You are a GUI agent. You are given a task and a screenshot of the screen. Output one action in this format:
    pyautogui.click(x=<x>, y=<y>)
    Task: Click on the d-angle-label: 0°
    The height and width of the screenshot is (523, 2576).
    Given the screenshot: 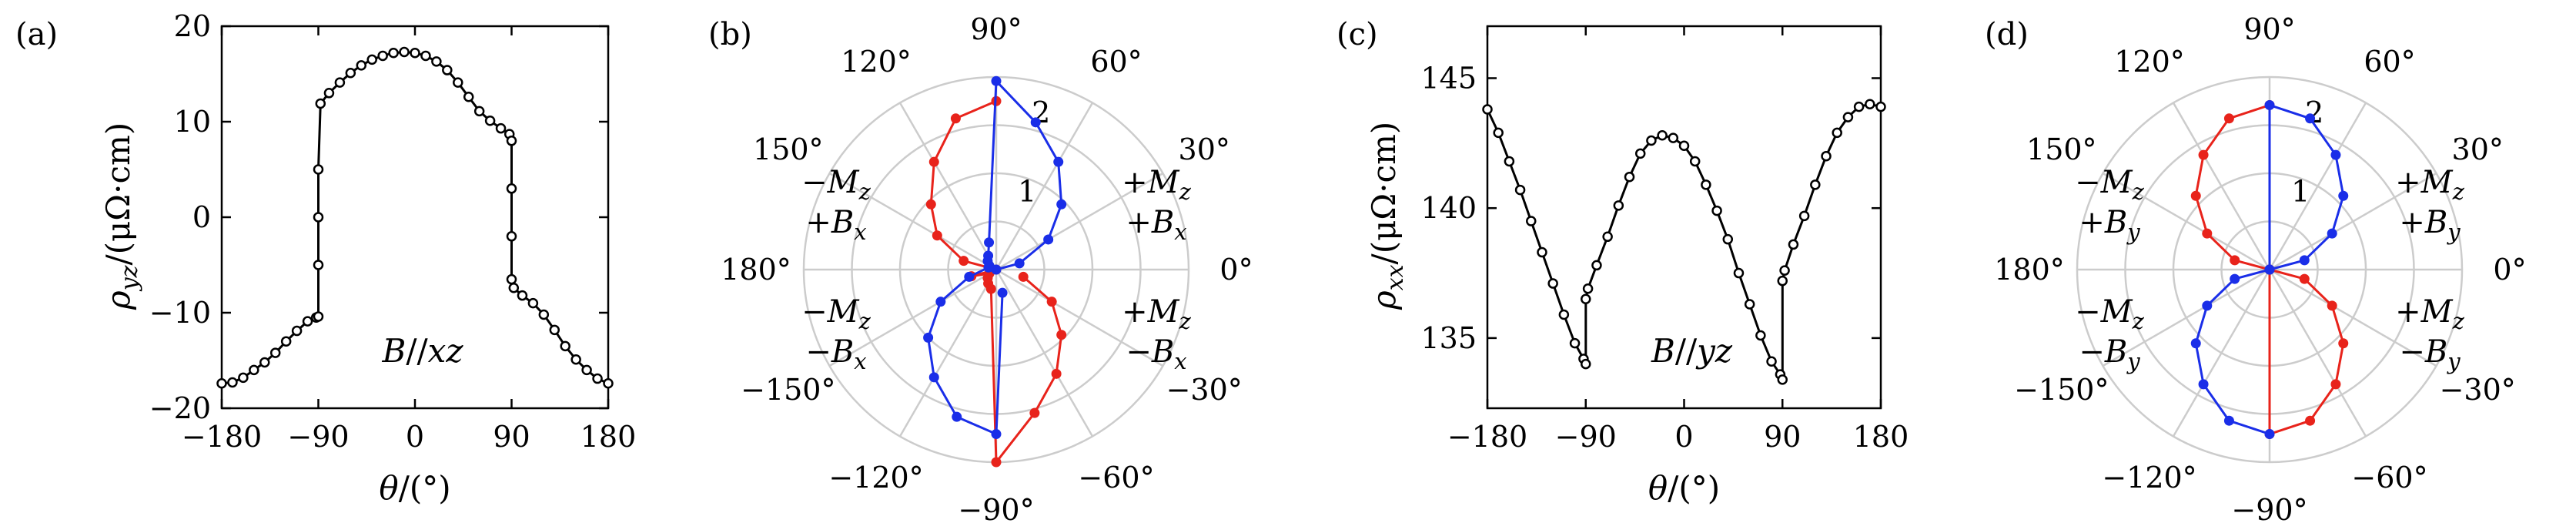 What is the action you would take?
    pyautogui.click(x=2510, y=270)
    